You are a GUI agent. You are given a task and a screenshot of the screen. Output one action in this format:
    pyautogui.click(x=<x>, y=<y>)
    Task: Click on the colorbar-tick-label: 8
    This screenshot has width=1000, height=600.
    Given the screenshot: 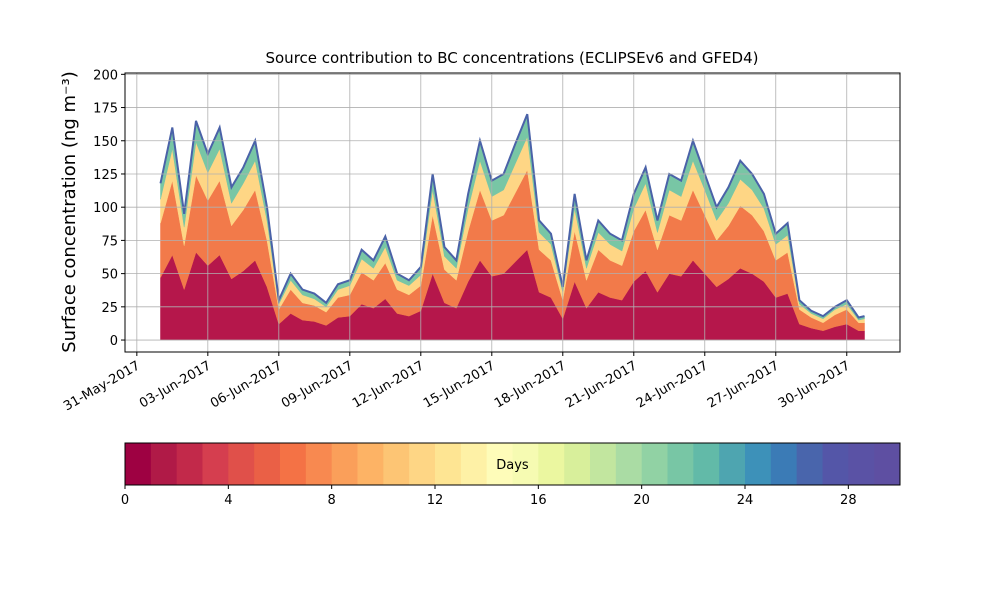 What is the action you would take?
    pyautogui.click(x=332, y=500)
    